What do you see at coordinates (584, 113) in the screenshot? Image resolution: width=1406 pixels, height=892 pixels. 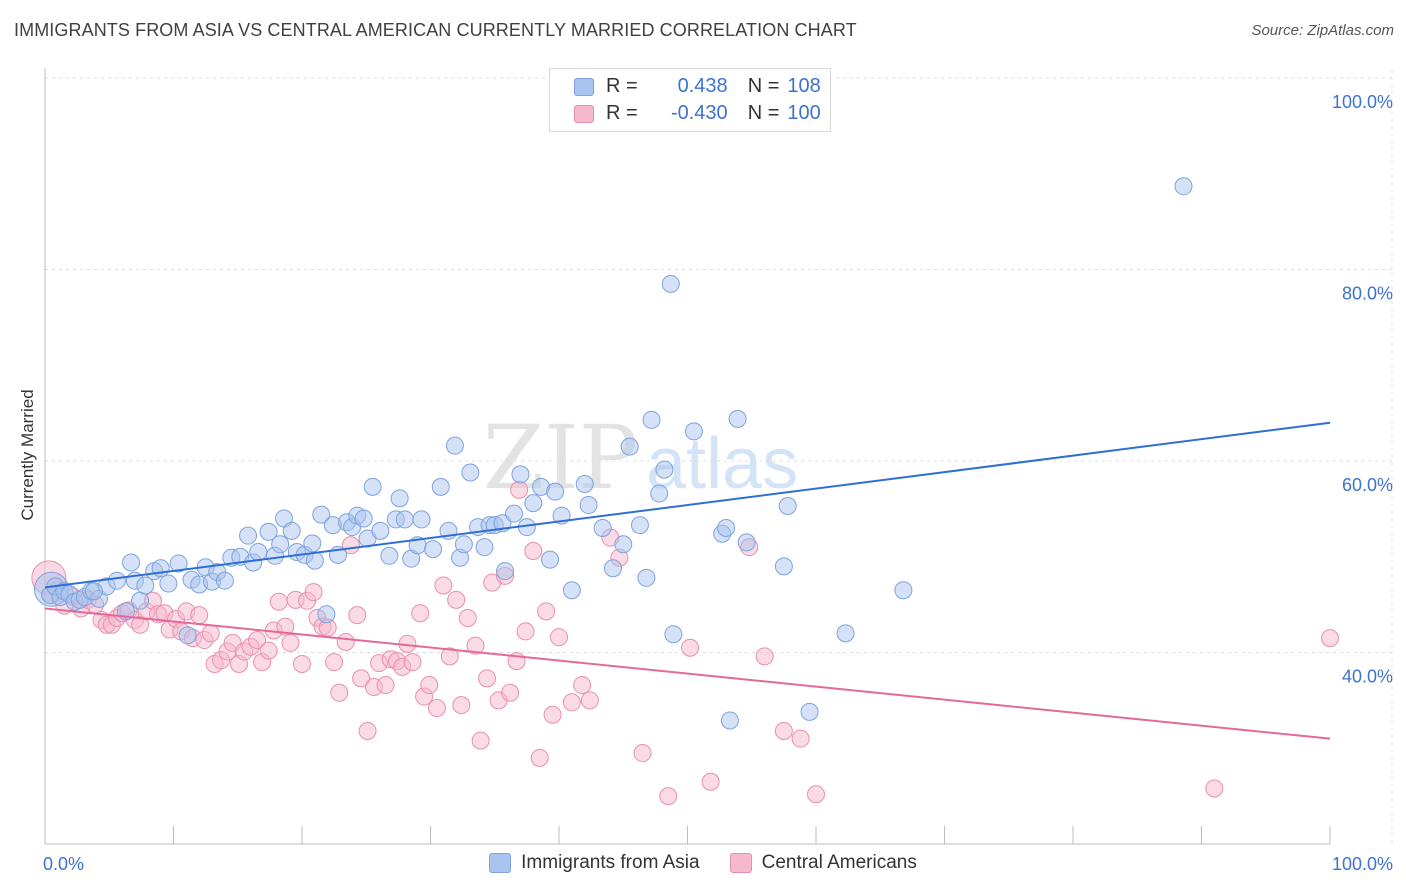 I see `stats-swatch-central` at bounding box center [584, 113].